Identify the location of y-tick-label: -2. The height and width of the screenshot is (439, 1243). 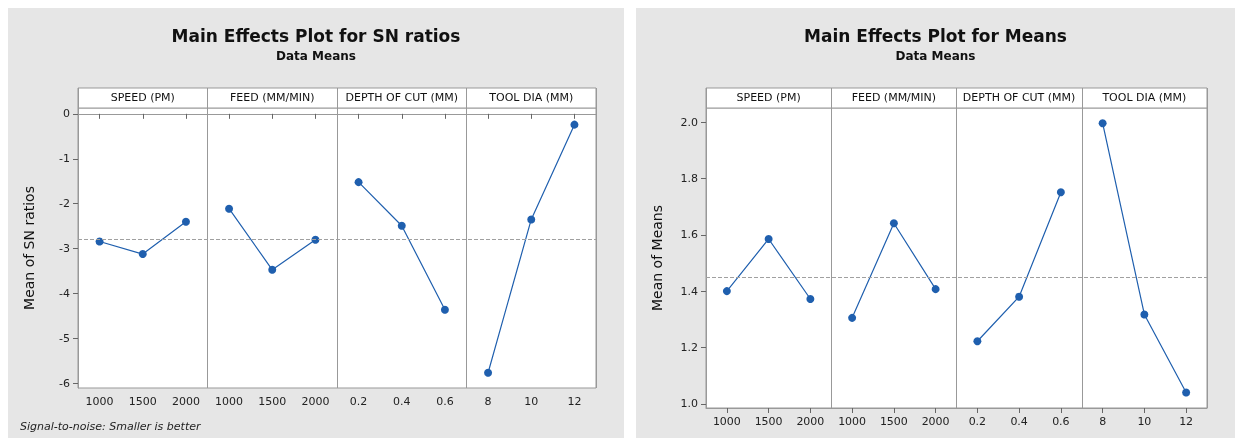
(64, 204).